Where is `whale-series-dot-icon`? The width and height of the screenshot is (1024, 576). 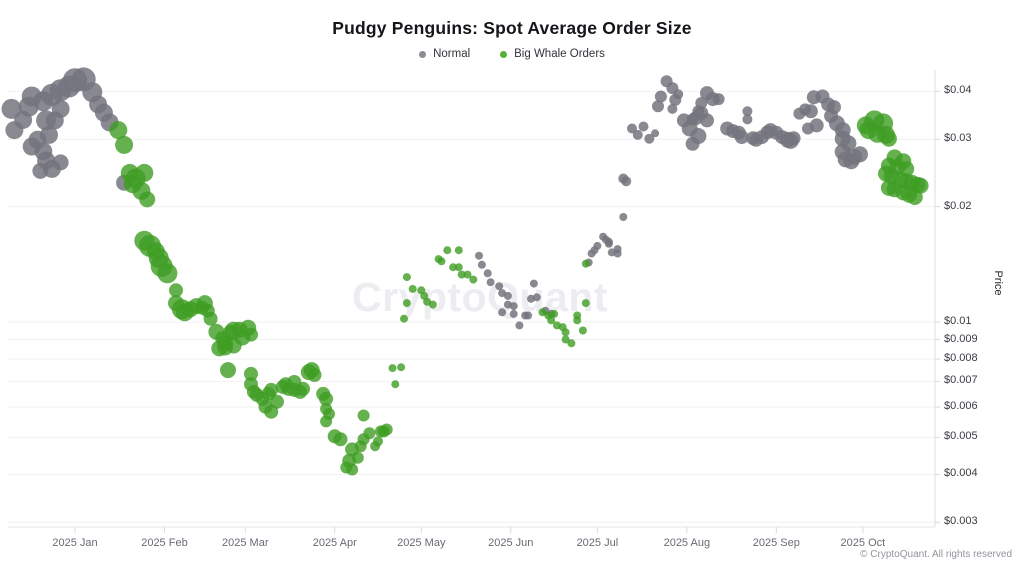 whale-series-dot-icon is located at coordinates (504, 54).